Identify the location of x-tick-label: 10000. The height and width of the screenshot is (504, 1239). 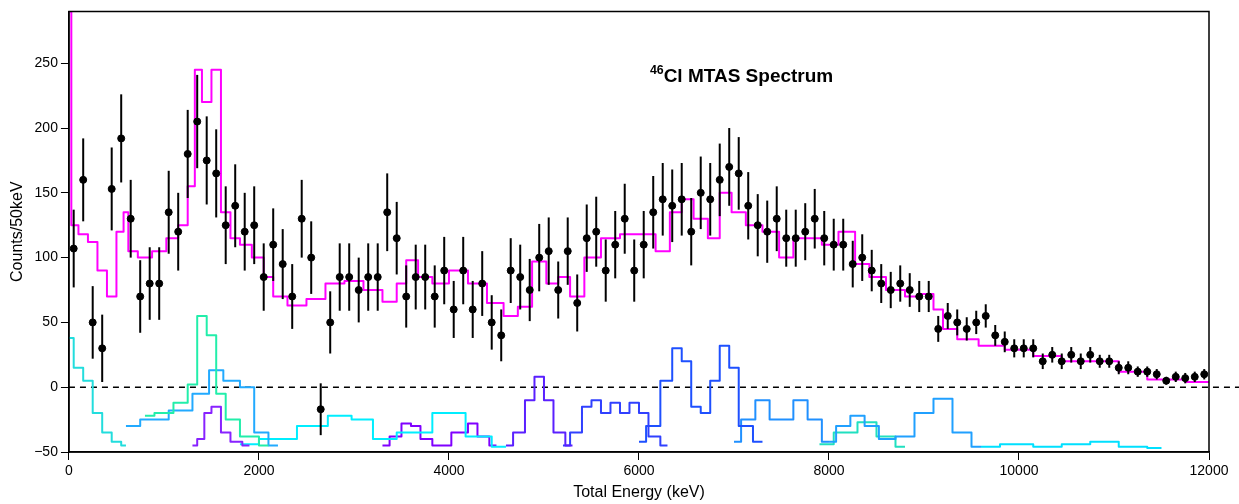
(1019, 470).